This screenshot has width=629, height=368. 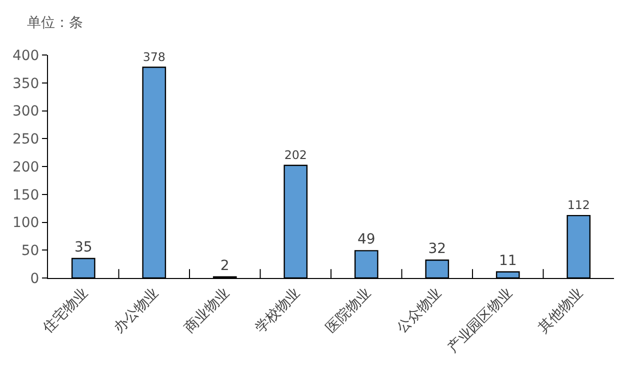 I want to click on x-tick-label: 住宅物业, so click(x=66, y=311).